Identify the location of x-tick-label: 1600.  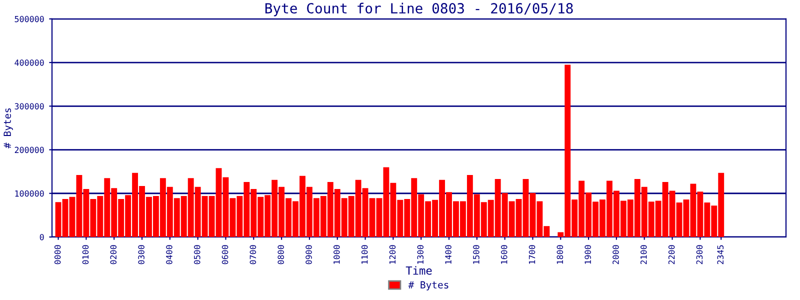
(504, 254).